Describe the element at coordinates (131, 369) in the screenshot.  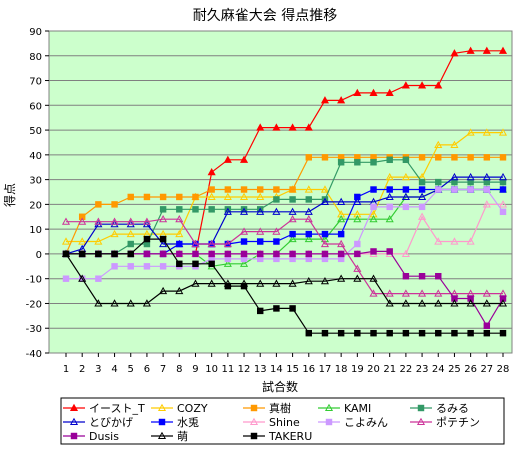
I see `x-tick-label: 5` at that location.